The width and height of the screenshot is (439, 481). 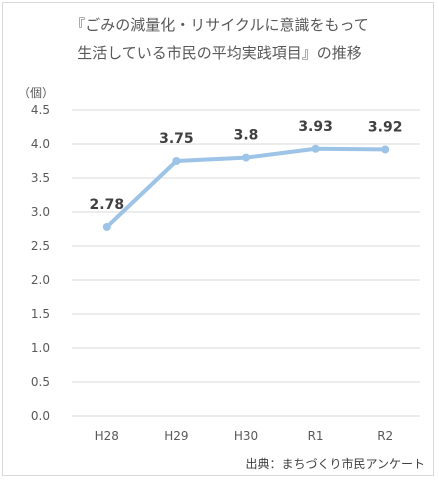 What do you see at coordinates (385, 436) in the screenshot?
I see `x-tick-label: R2` at bounding box center [385, 436].